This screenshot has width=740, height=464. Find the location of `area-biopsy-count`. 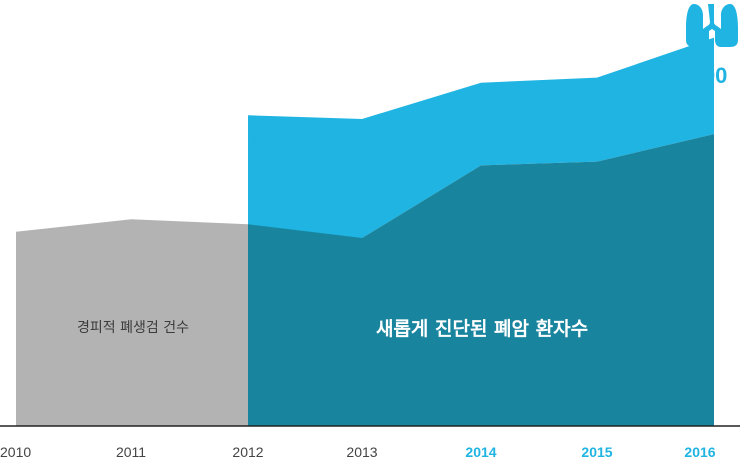

area-biopsy-count is located at coordinates (132, 322).